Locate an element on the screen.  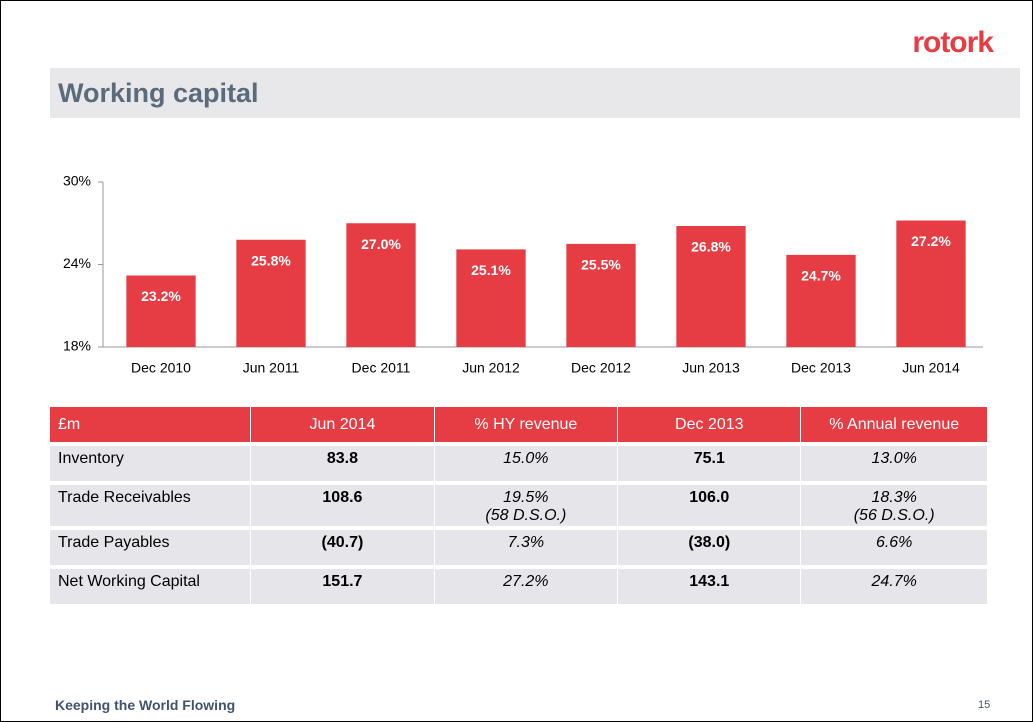
footer-text: Keeping the World Flowing is located at coordinates (145, 705).